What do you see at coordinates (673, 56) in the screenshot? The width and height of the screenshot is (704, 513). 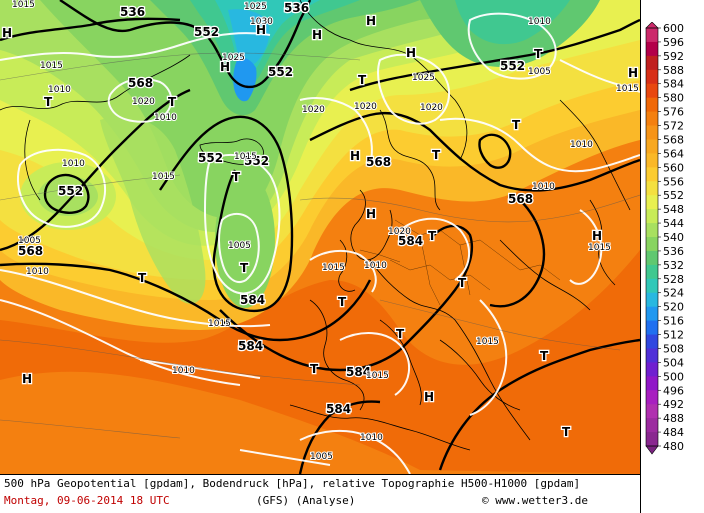 I see `scale-label: 592` at bounding box center [673, 56].